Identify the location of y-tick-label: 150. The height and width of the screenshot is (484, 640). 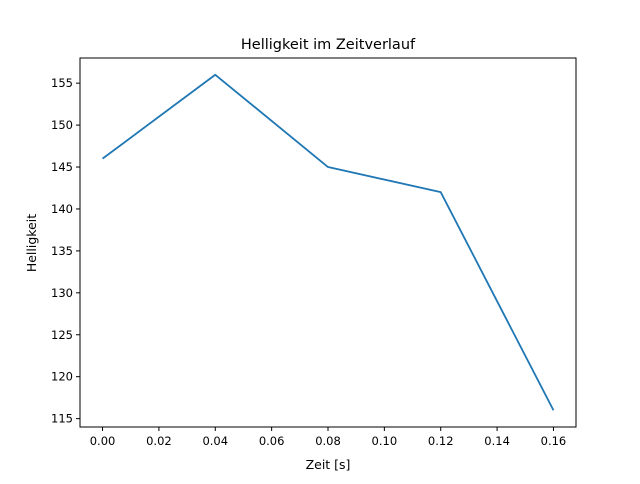
(62, 125).